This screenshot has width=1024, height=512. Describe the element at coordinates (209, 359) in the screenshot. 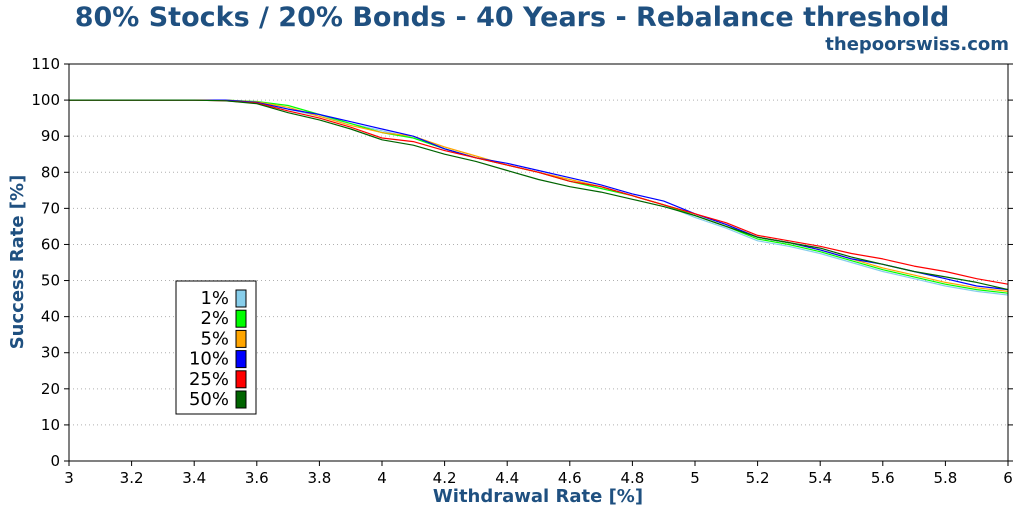

I see `legend-label: 10%` at that location.